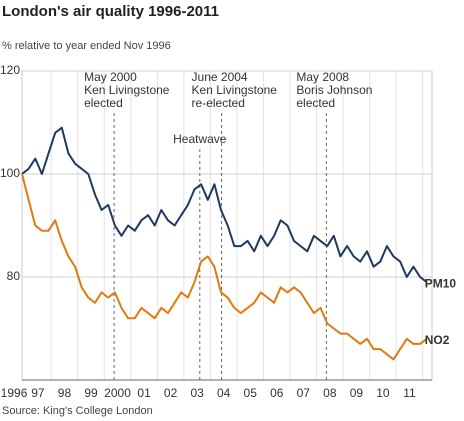  What do you see at coordinates (77, 411) in the screenshot?
I see `source: Source: King's College London` at bounding box center [77, 411].